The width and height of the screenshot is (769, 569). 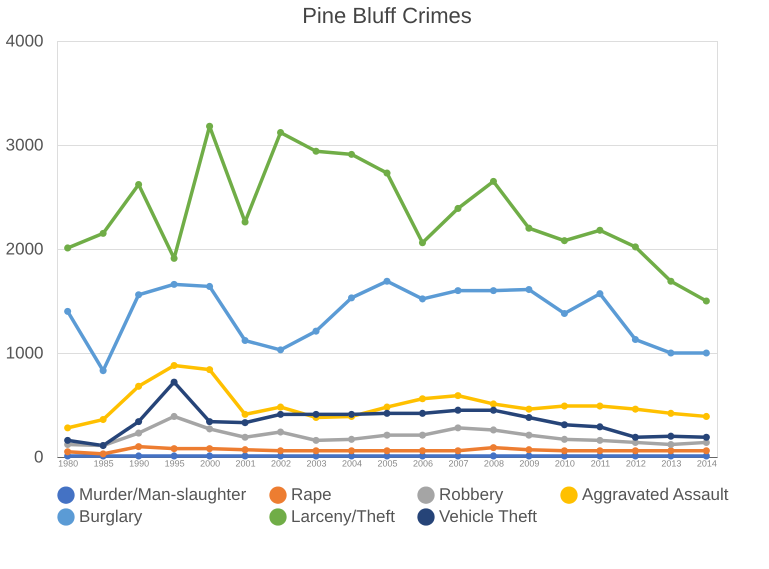 I want to click on x-tick-label: 2008, so click(x=494, y=463).